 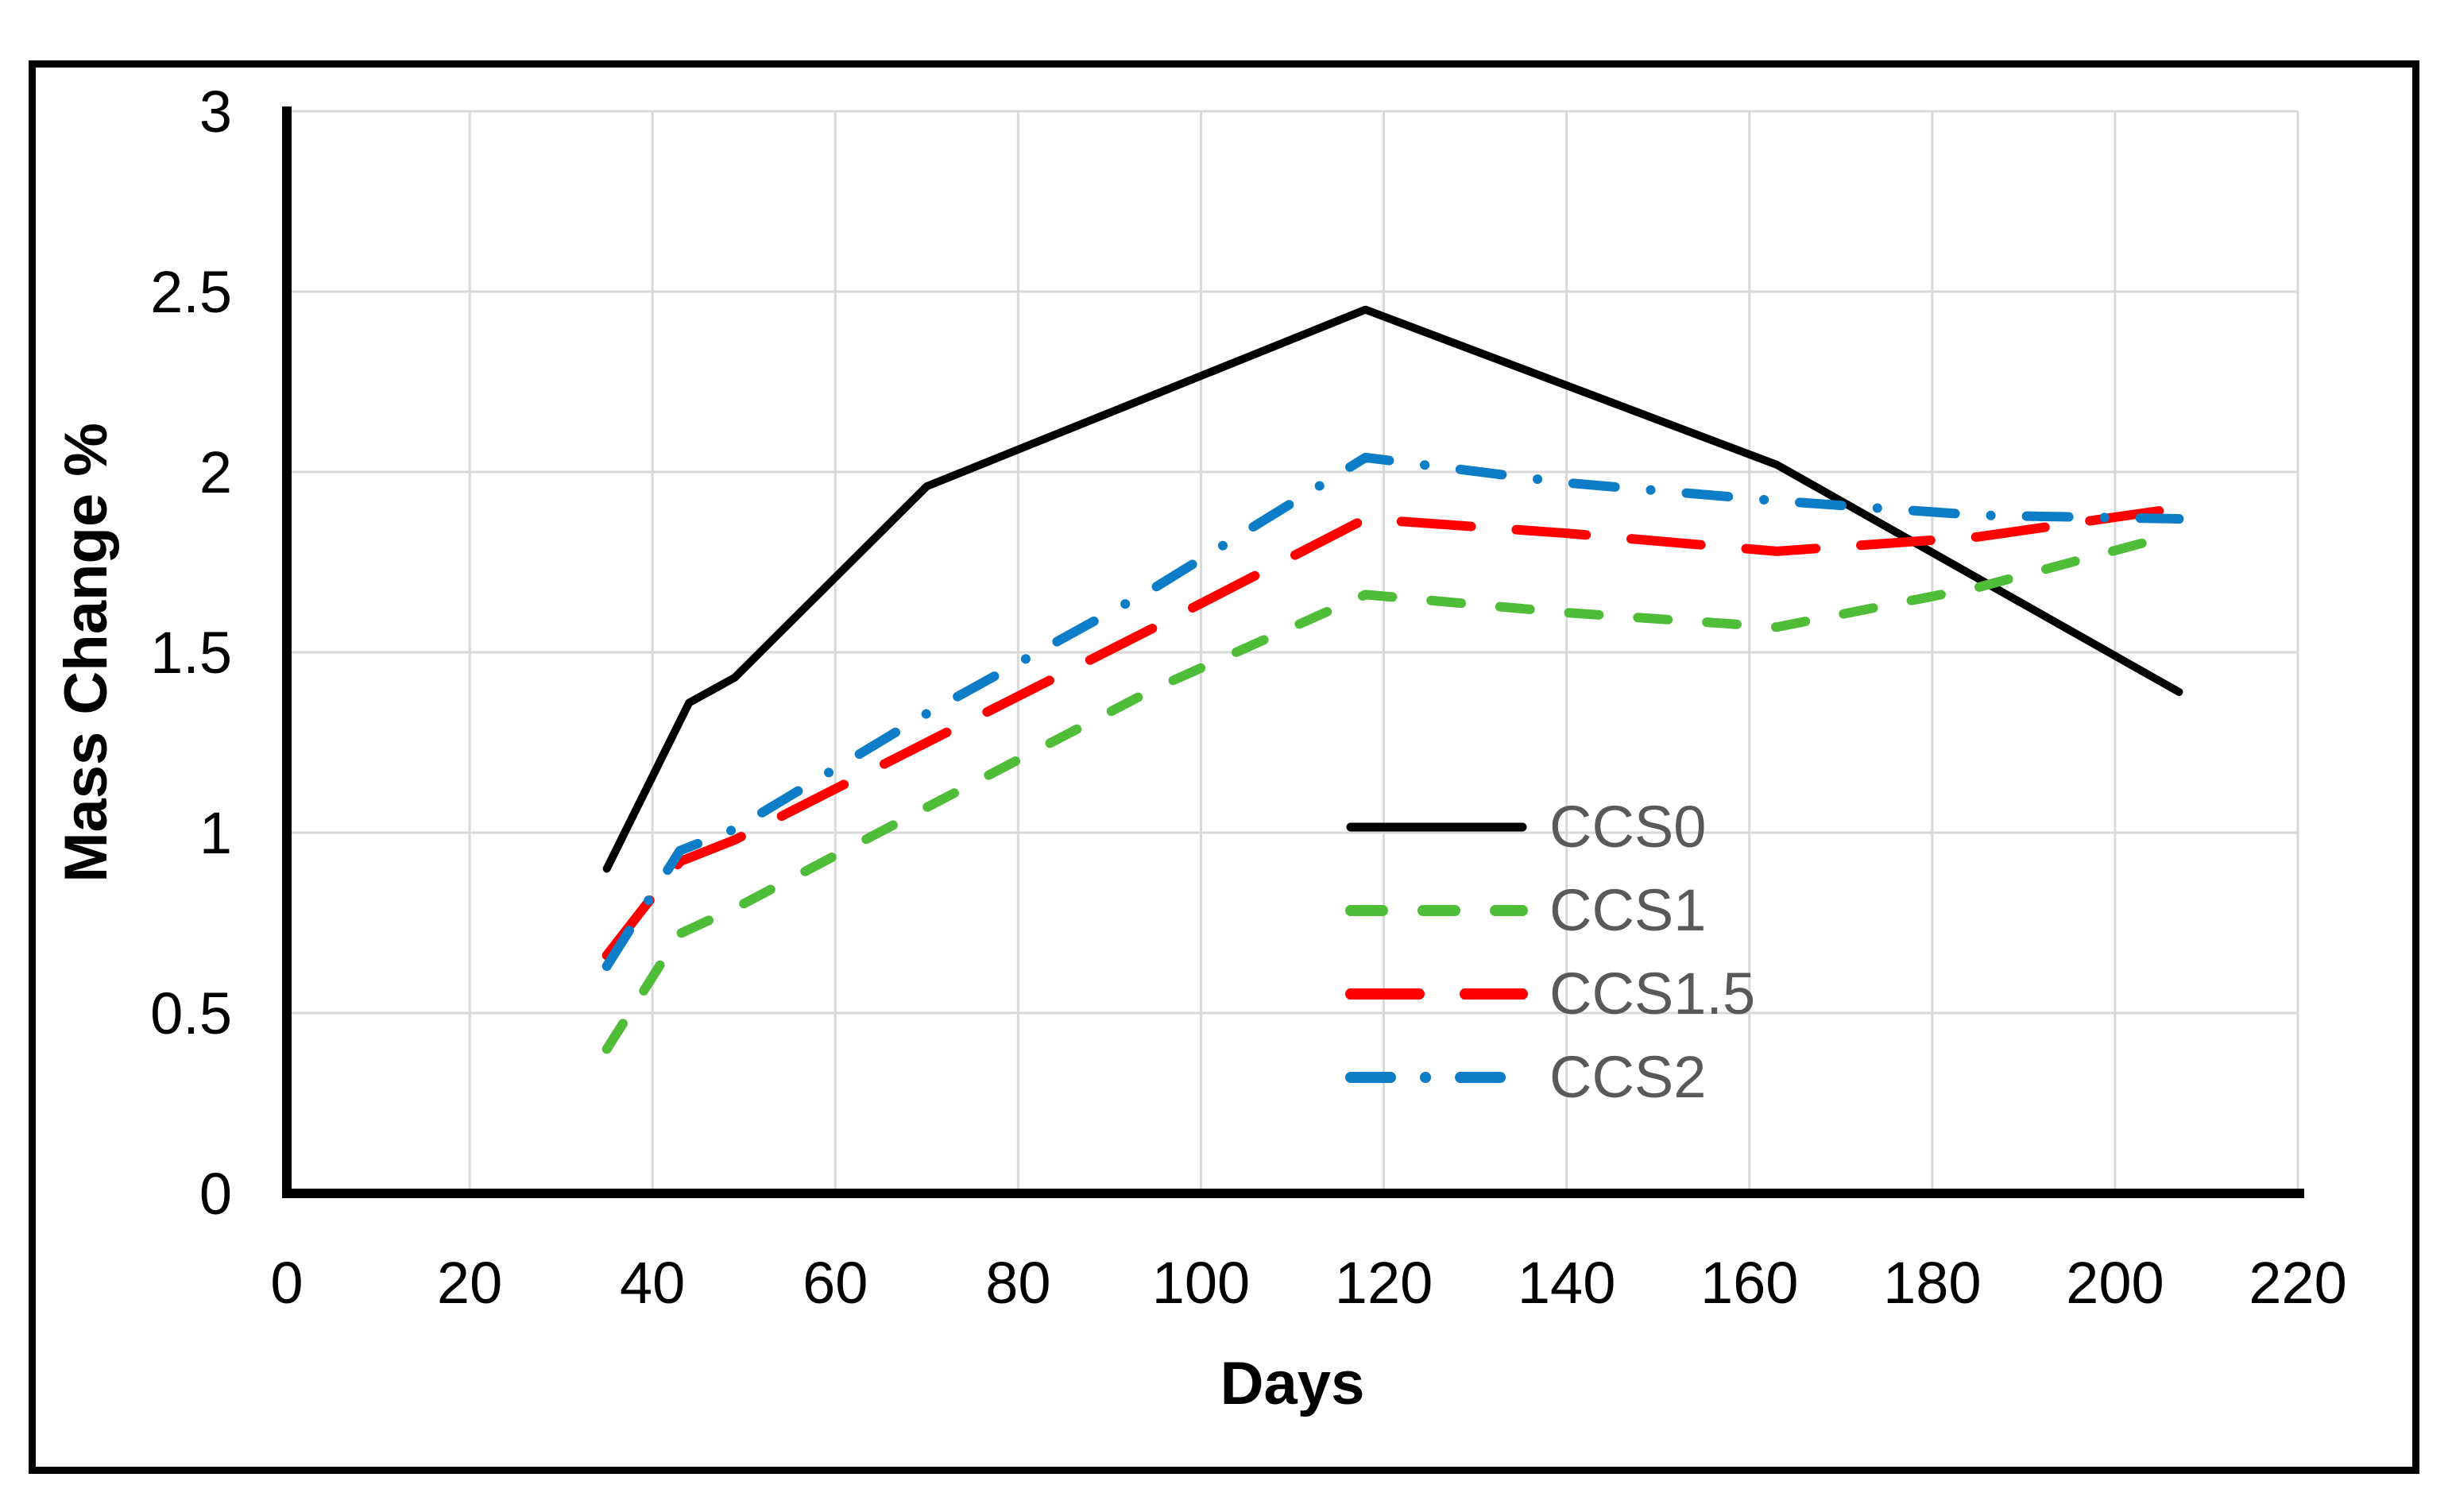 I want to click on x-tick-label: 20, so click(x=469, y=1283).